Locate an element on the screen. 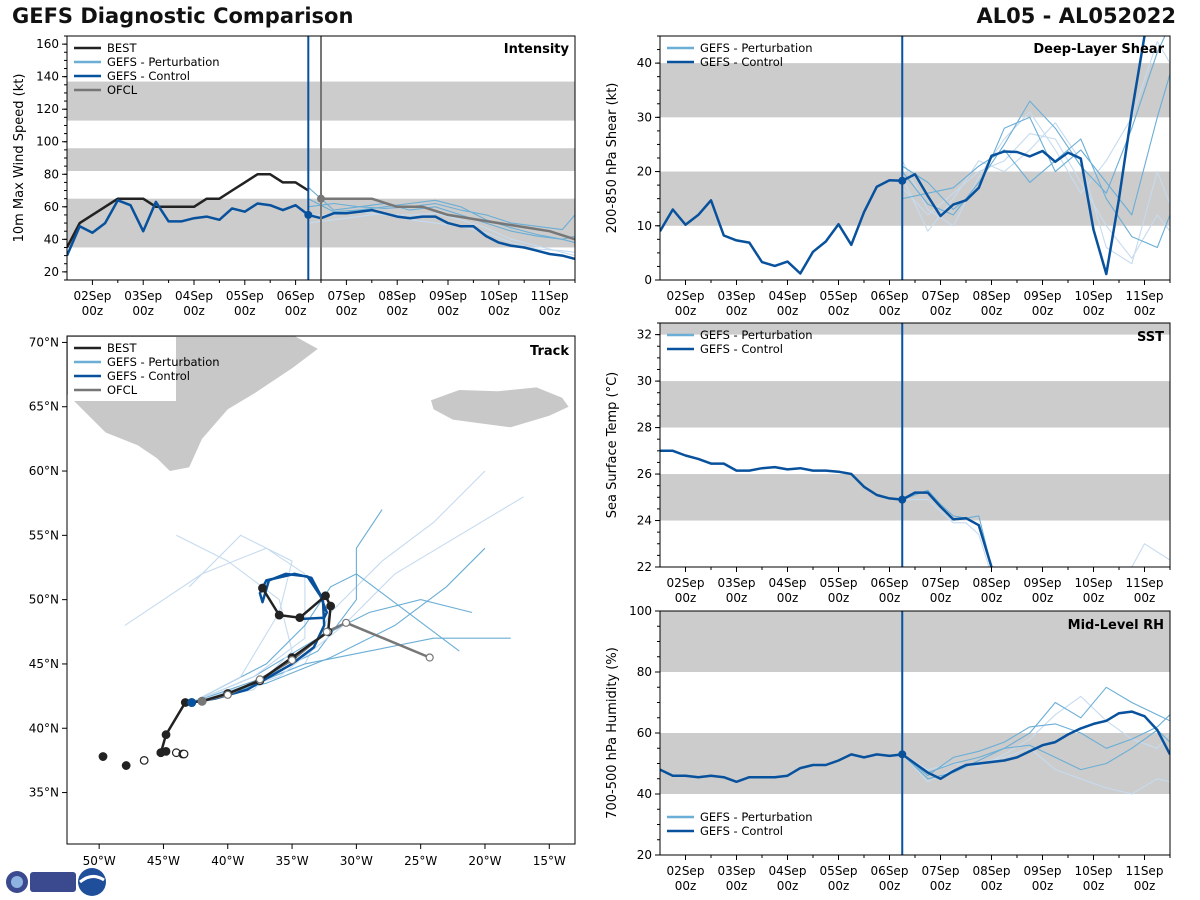 The height and width of the screenshot is (900, 1200). greenland-landmass is located at coordinates (192, 403).